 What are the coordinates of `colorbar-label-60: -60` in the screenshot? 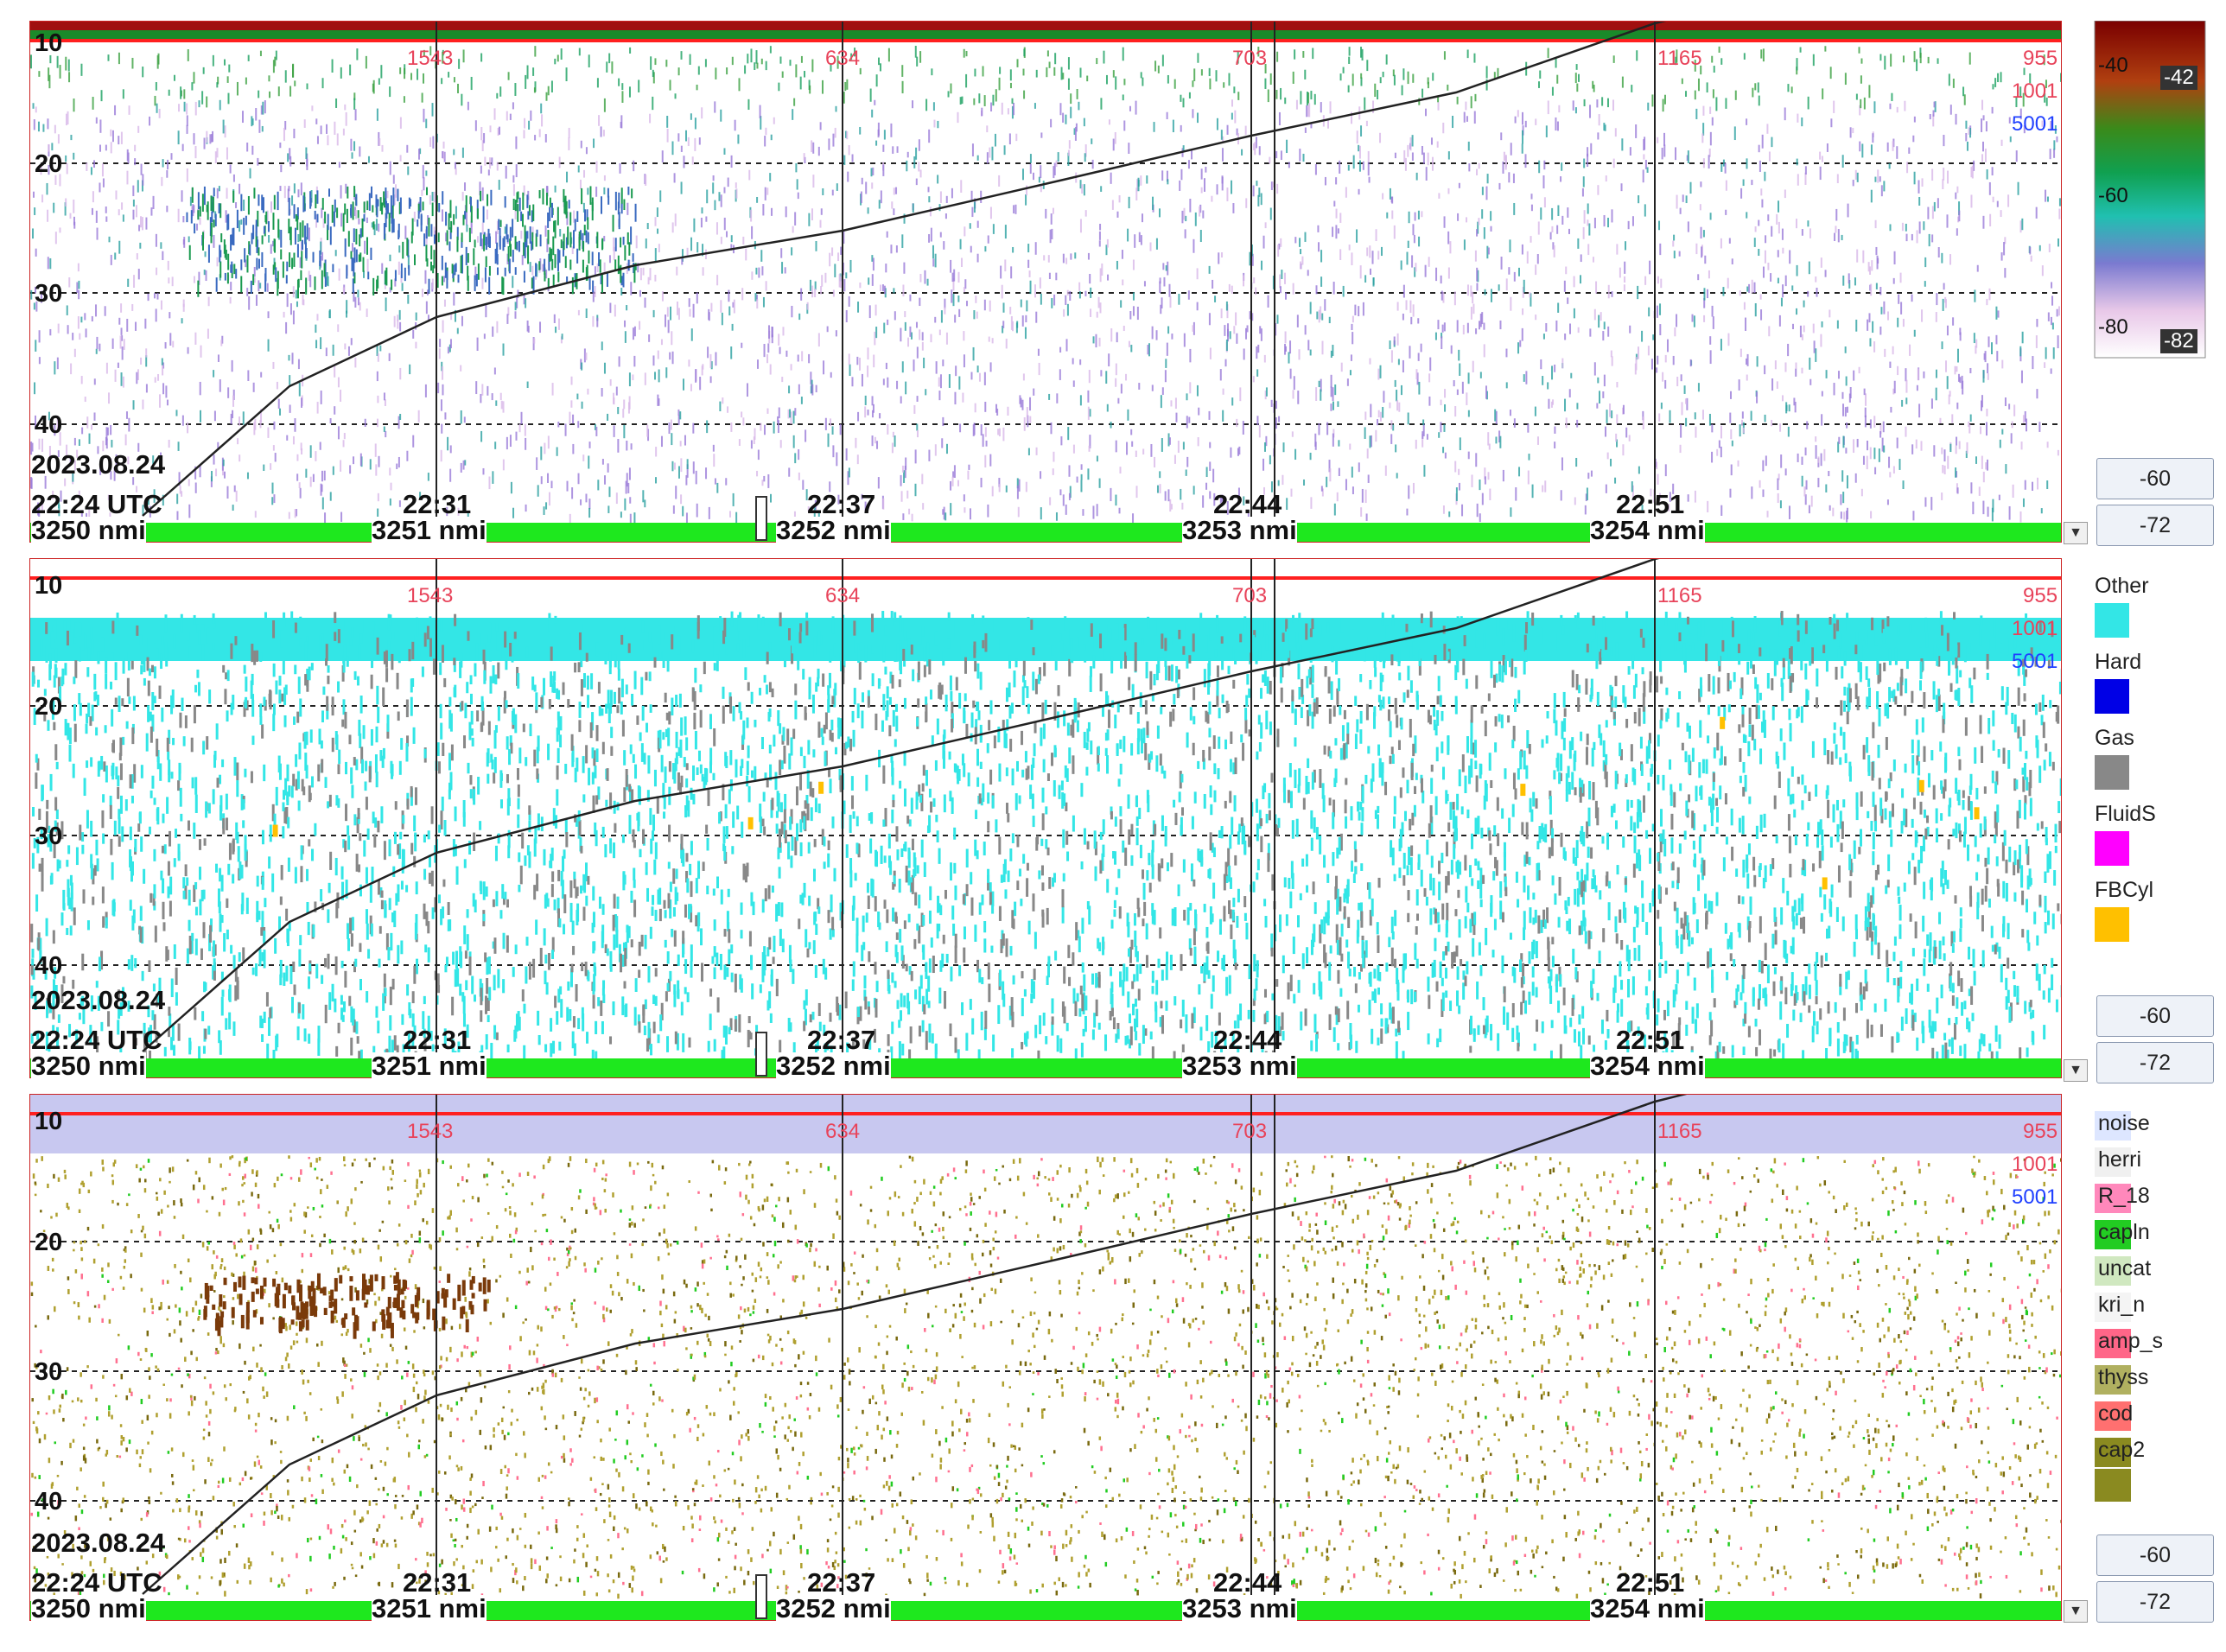 It's located at (2113, 196).